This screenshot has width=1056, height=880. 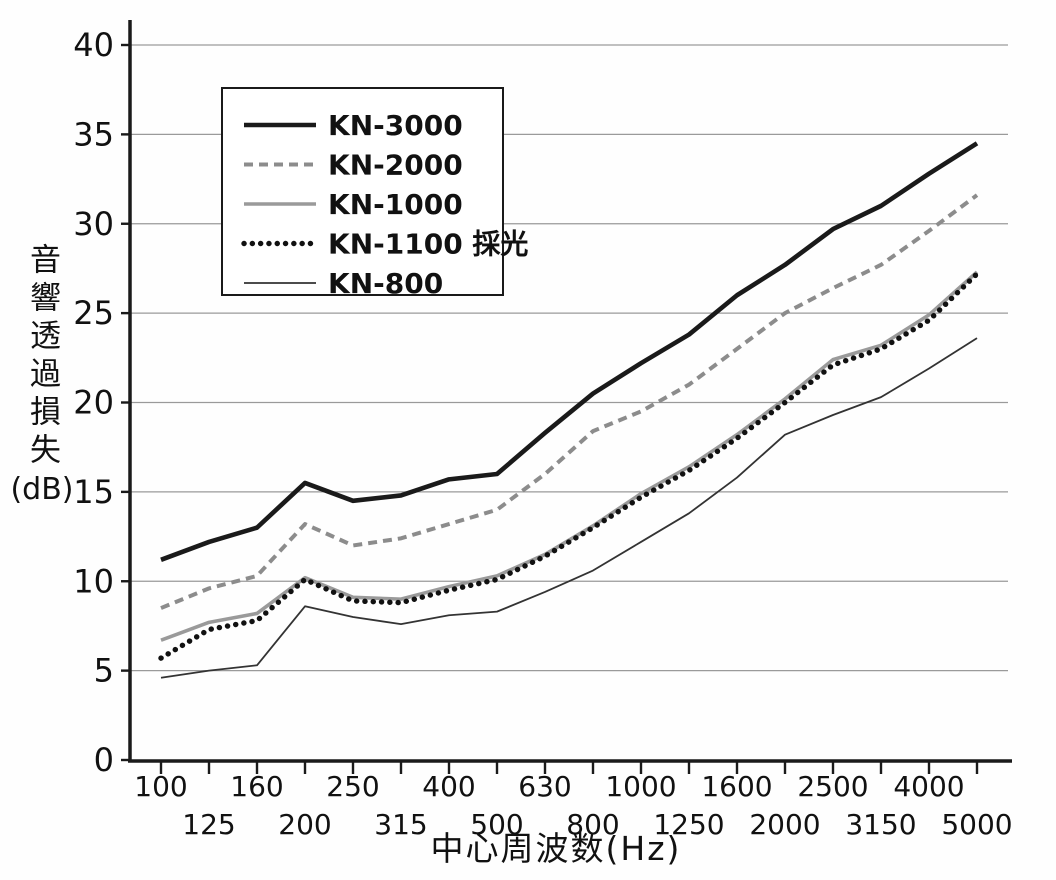 I want to click on x-tick-label-250: 250, so click(x=352, y=786).